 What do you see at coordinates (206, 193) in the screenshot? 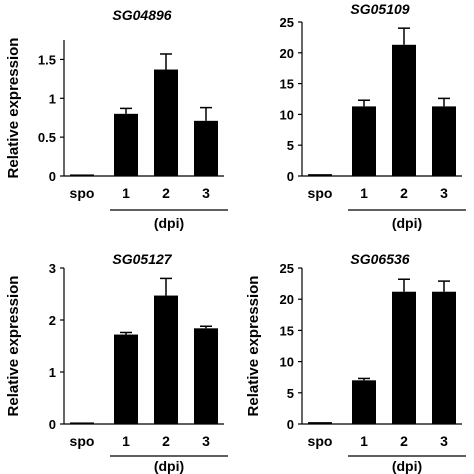
I see `chart-0-category-label: 3` at bounding box center [206, 193].